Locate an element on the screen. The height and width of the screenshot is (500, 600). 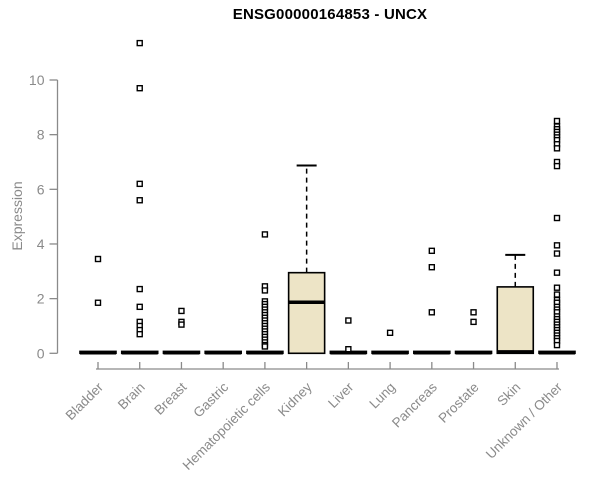
y-tick-label: 10 is located at coordinates (37, 80).